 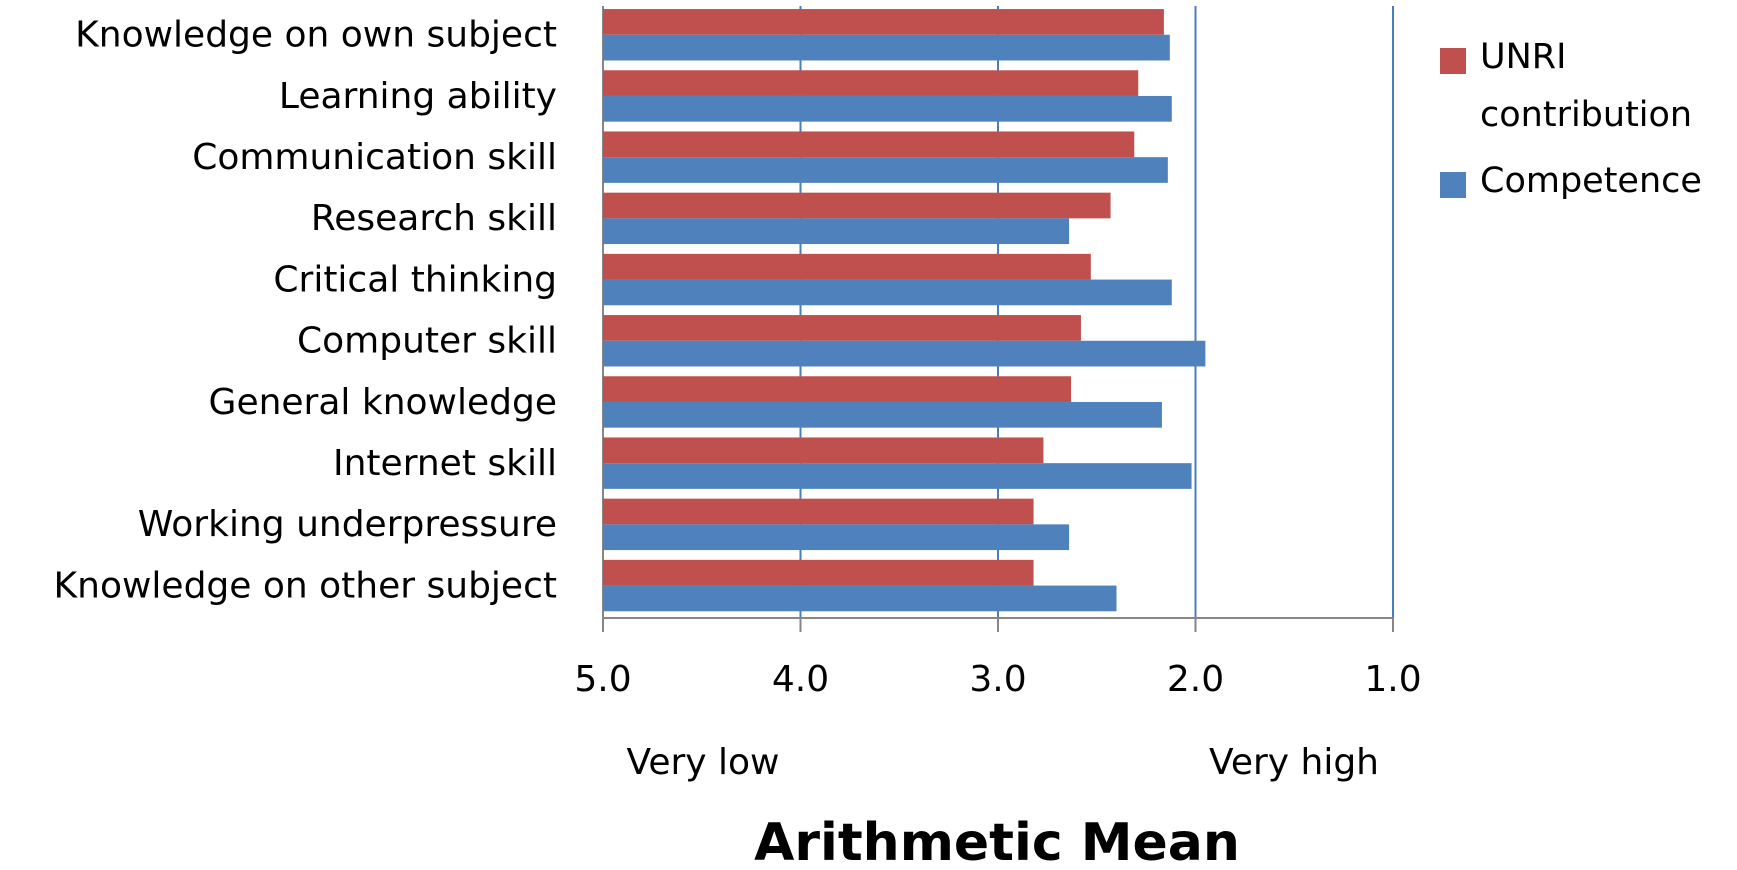 What do you see at coordinates (305, 585) in the screenshot?
I see `y-tick-label: Knowledge on other subject` at bounding box center [305, 585].